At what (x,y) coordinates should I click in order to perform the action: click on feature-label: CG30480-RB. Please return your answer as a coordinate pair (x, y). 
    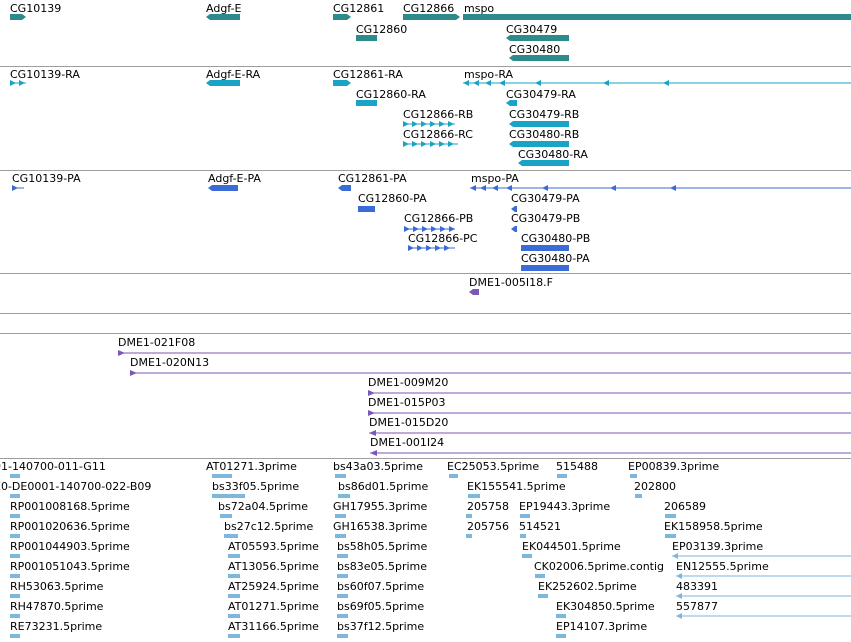
    Looking at the image, I should click on (544, 134).